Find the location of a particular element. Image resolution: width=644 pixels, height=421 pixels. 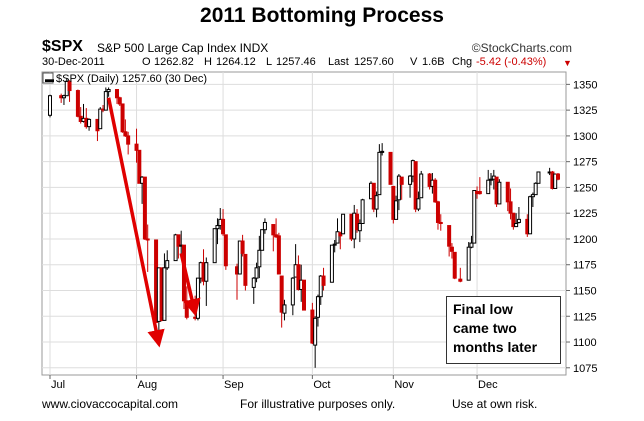

y-tick-label: 1350 is located at coordinates (585, 85).